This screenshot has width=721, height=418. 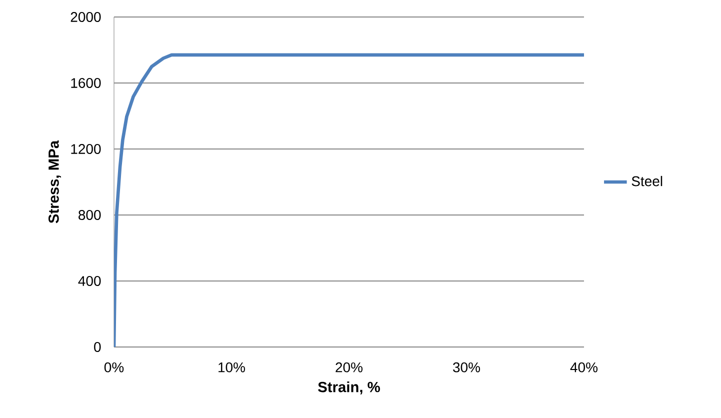 What do you see at coordinates (349, 387) in the screenshot?
I see `x-axis-title: Strain, %` at bounding box center [349, 387].